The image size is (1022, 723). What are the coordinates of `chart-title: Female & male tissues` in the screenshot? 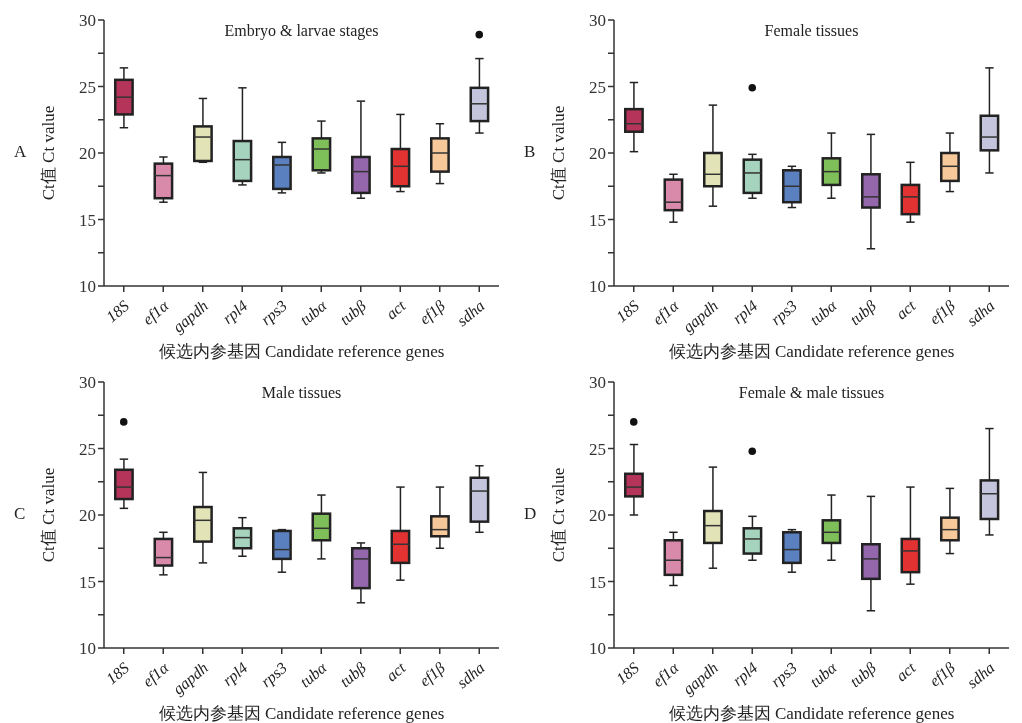 It's located at (811, 393).